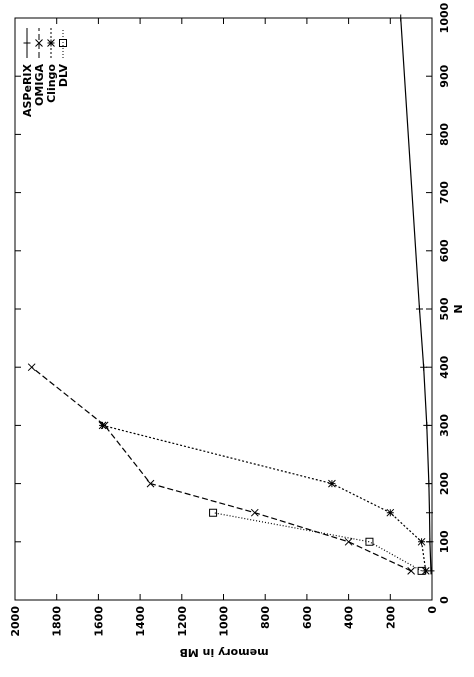  Describe the element at coordinates (444, 600) in the screenshot. I see `x-tick-label: 0` at that location.